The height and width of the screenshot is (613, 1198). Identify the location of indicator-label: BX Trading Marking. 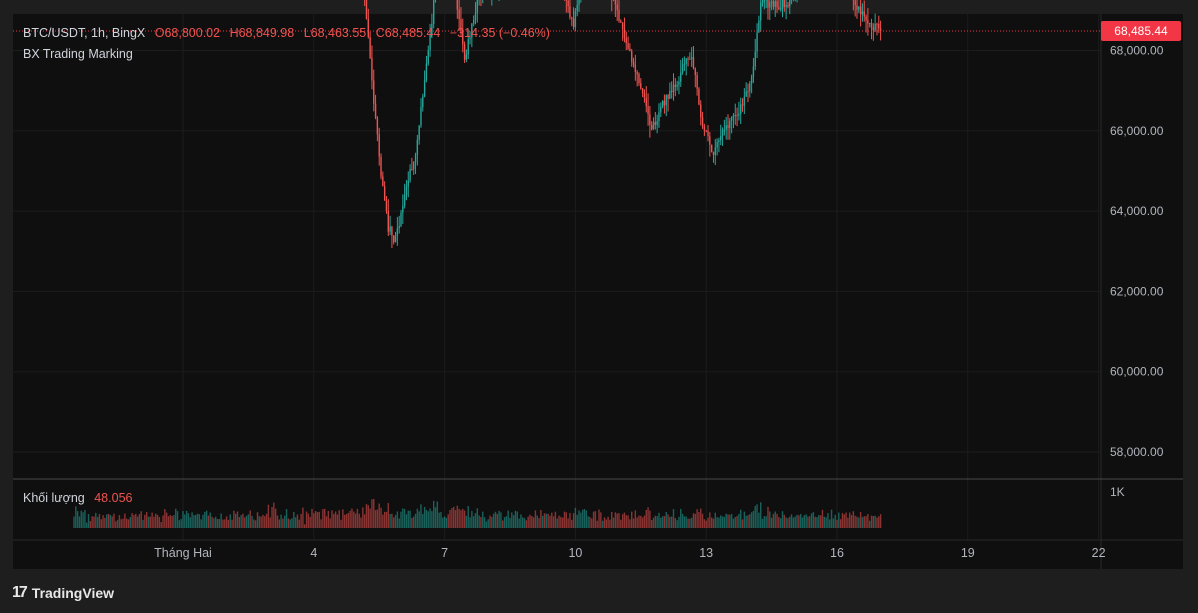
(78, 54).